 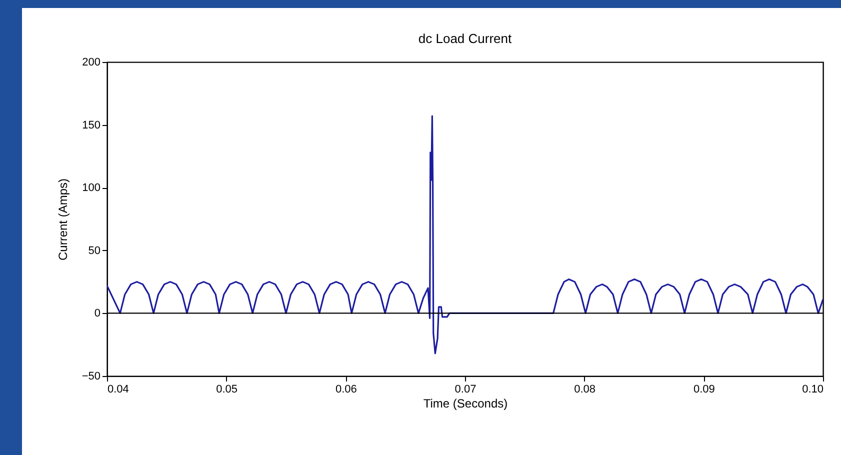 What do you see at coordinates (91, 125) in the screenshot?
I see `y-tick-label: 150` at bounding box center [91, 125].